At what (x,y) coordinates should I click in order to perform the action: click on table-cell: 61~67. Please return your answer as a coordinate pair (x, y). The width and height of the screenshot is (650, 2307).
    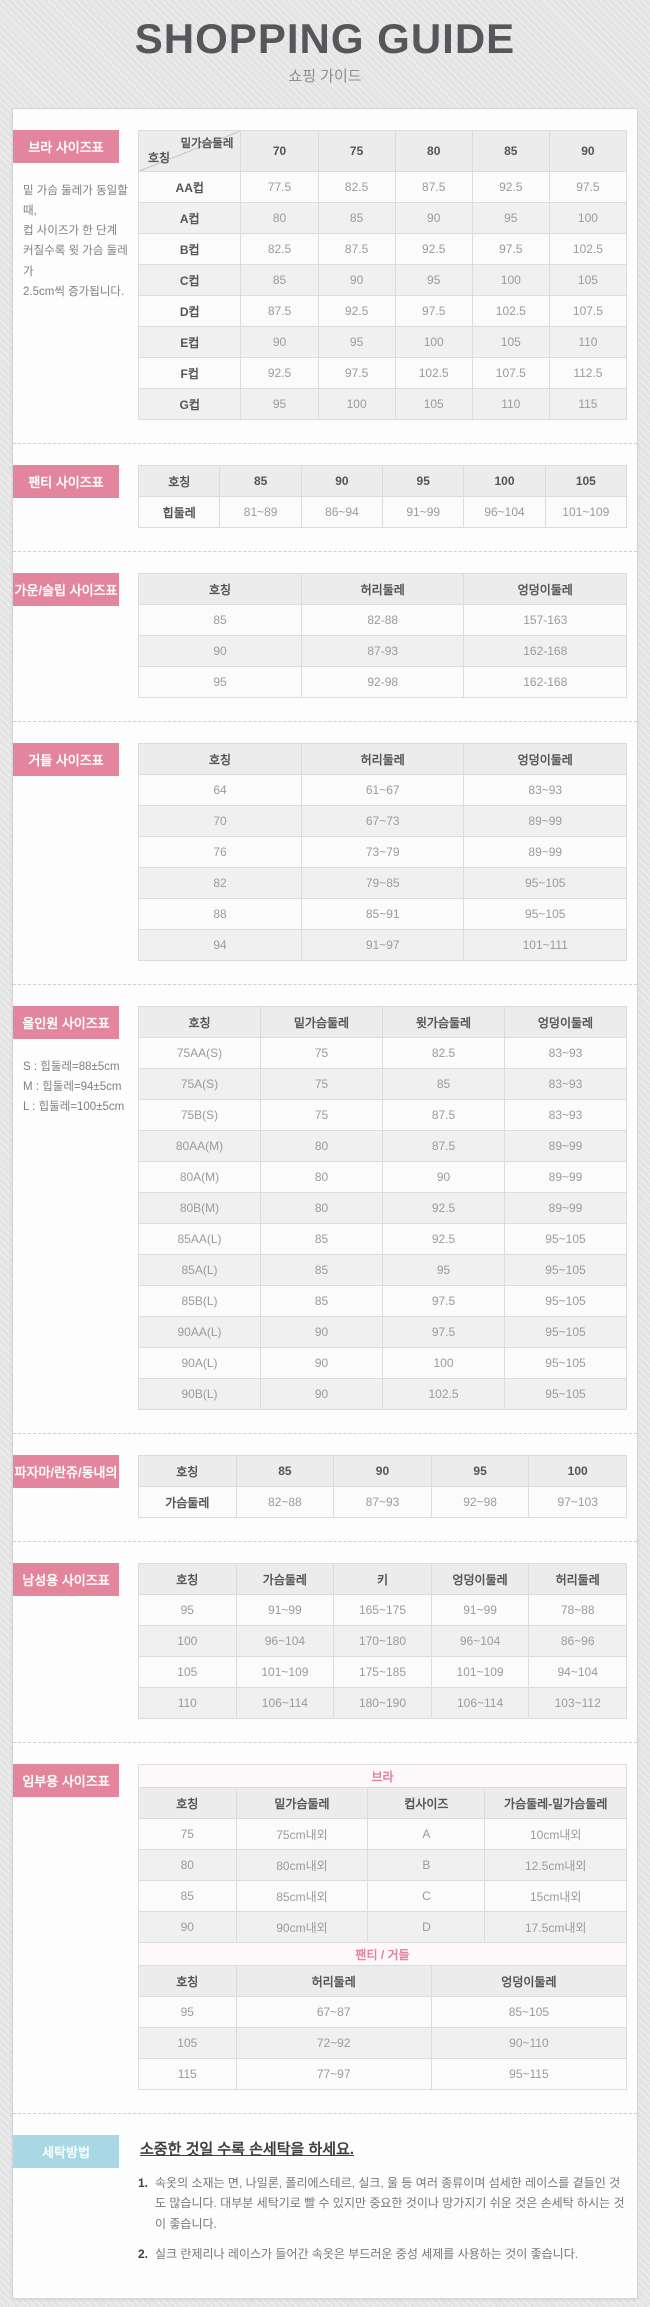
    Looking at the image, I should click on (382, 790).